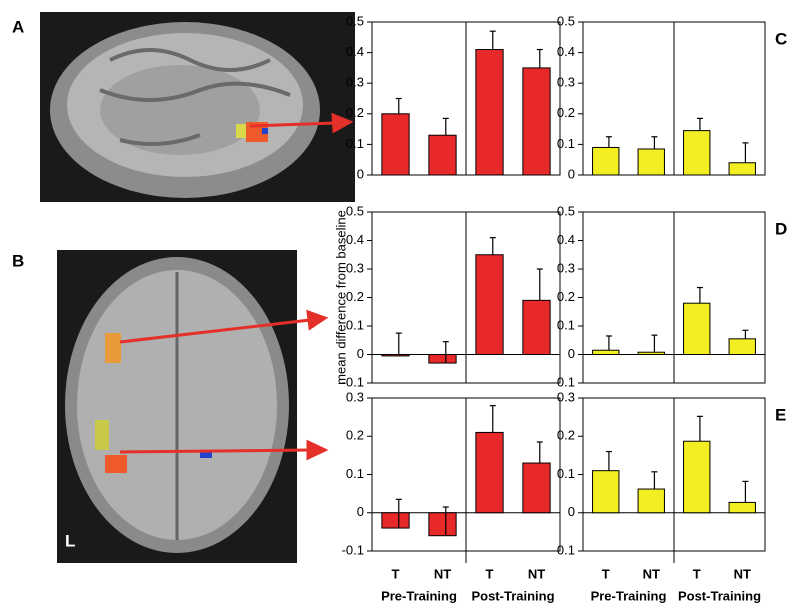 Image resolution: width=800 pixels, height=613 pixels. Describe the element at coordinates (781, 38) in the screenshot. I see `panel-label: C` at that location.